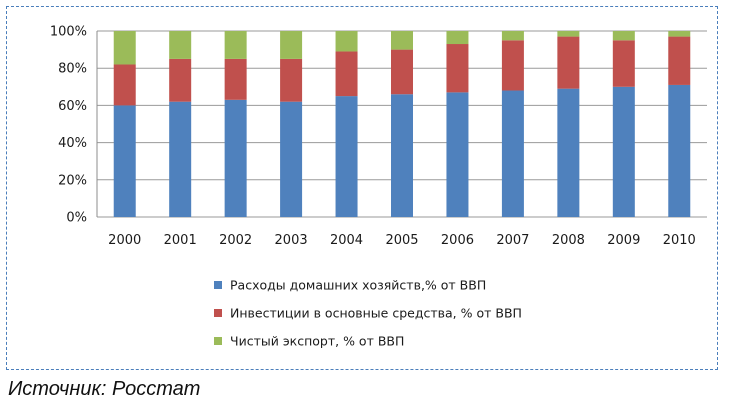 Image resolution: width=735 pixels, height=410 pixels. Describe the element at coordinates (72, 69) in the screenshot. I see `y-tick-label: 80%` at that location.